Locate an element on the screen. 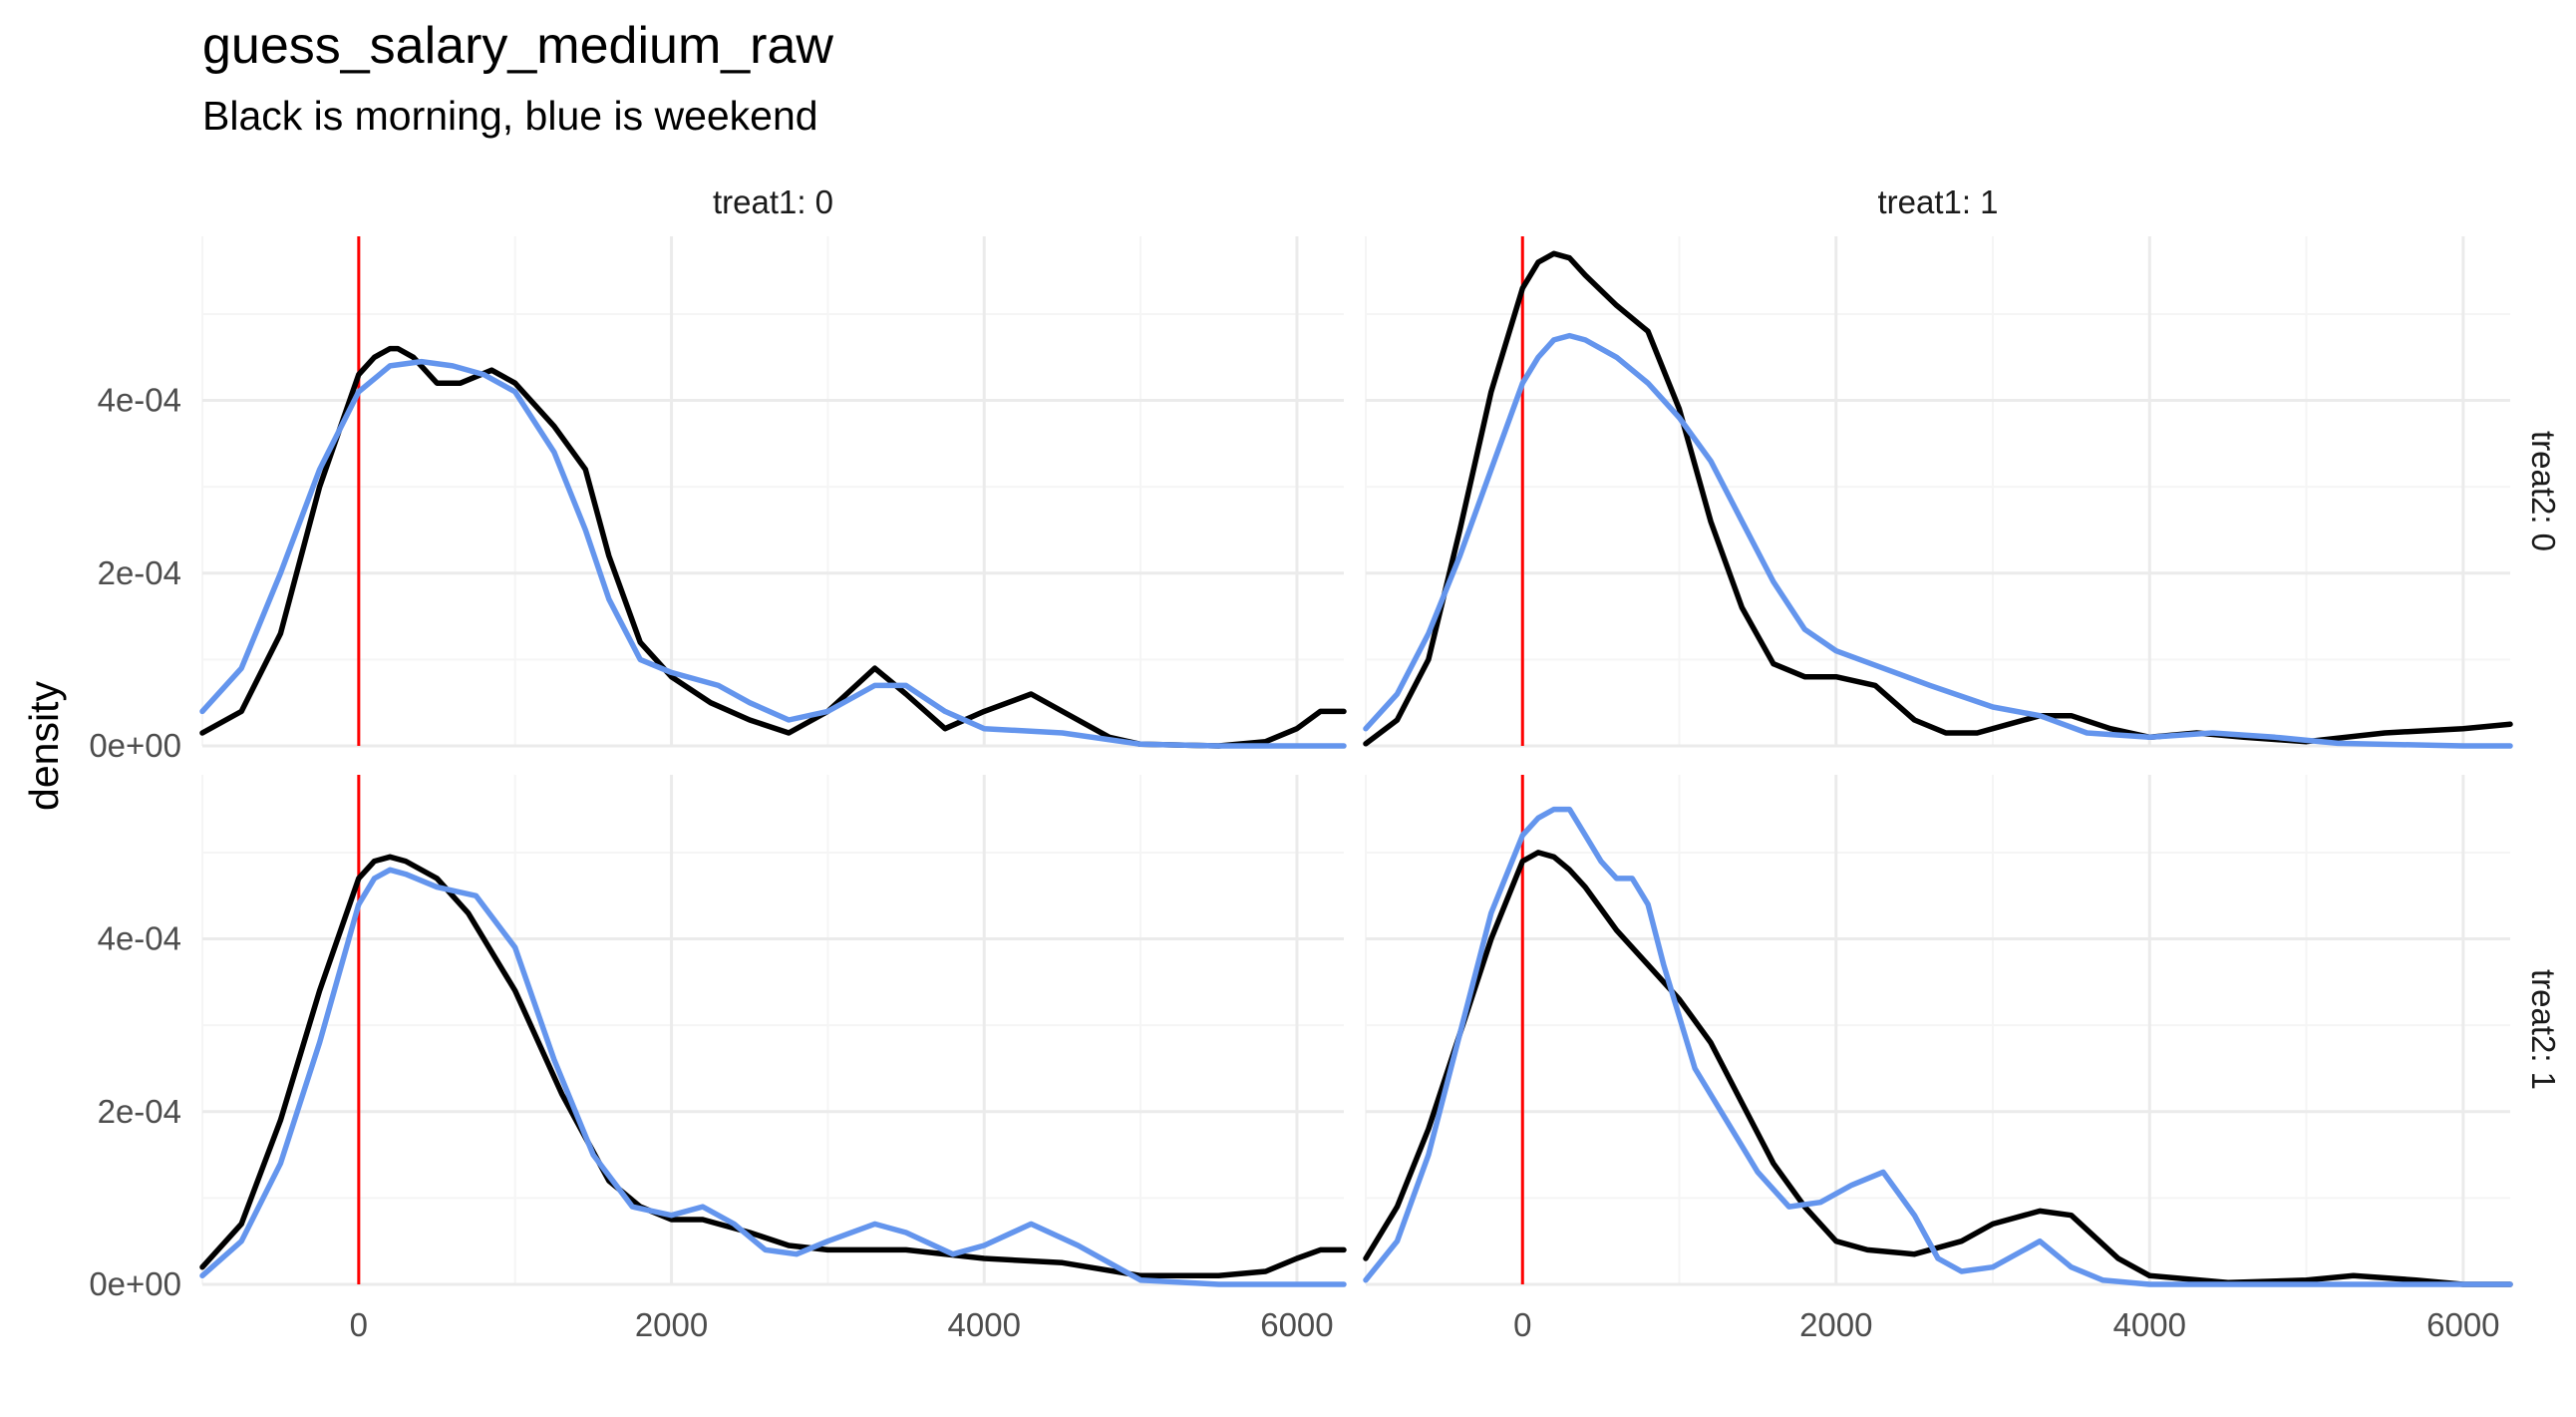 This screenshot has height=1417, width=2576. facet-row-label: treat2: 0 is located at coordinates (2543, 491).